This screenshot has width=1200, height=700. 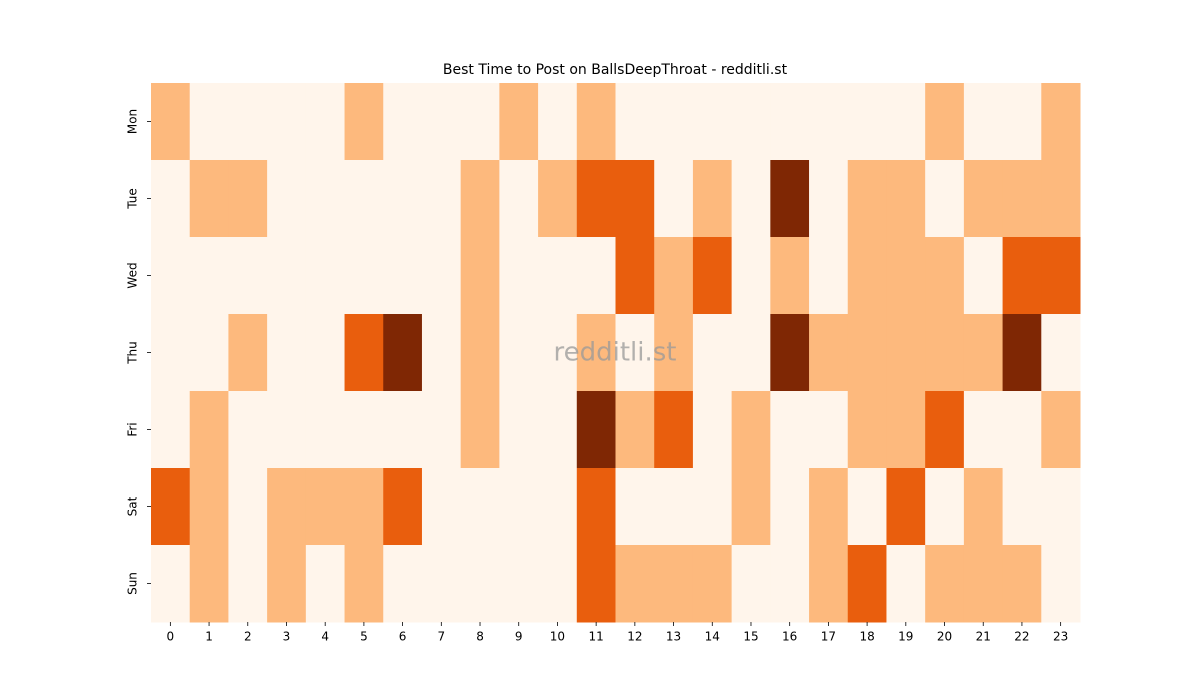 What do you see at coordinates (673, 637) in the screenshot?
I see `x-tick-label: 13` at bounding box center [673, 637].